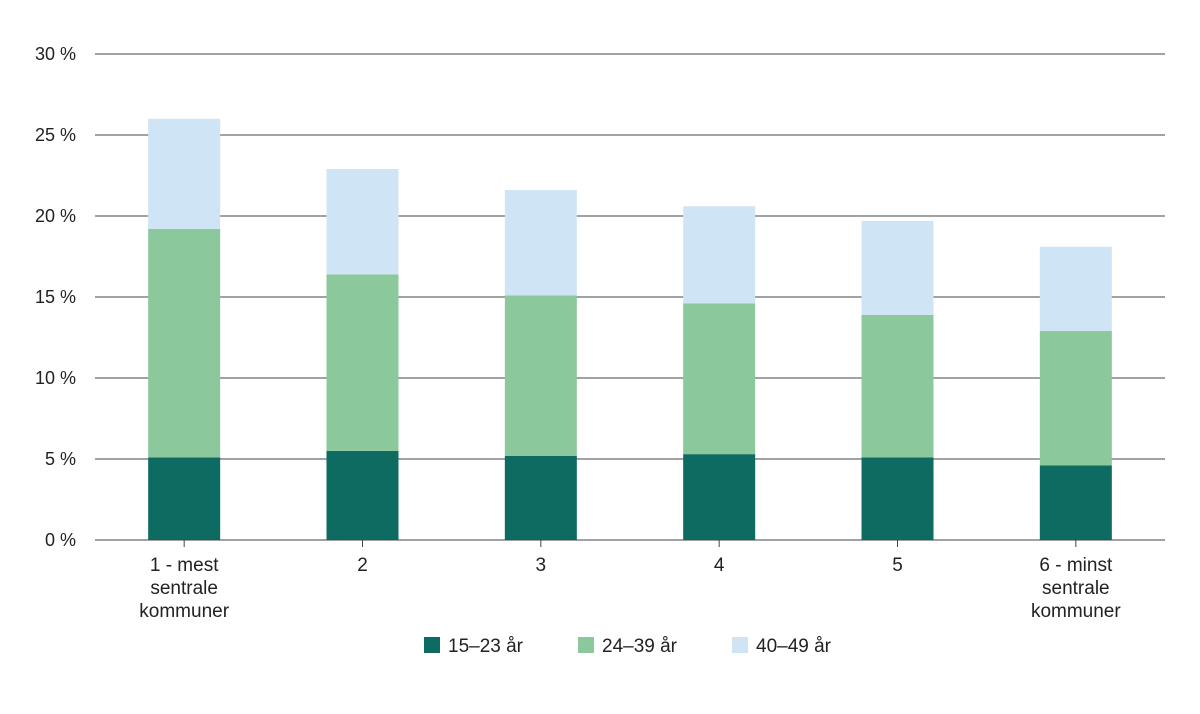 This screenshot has height=714, width=1200. What do you see at coordinates (184, 565) in the screenshot?
I see `x-category-label-line: 1 - mest` at bounding box center [184, 565].